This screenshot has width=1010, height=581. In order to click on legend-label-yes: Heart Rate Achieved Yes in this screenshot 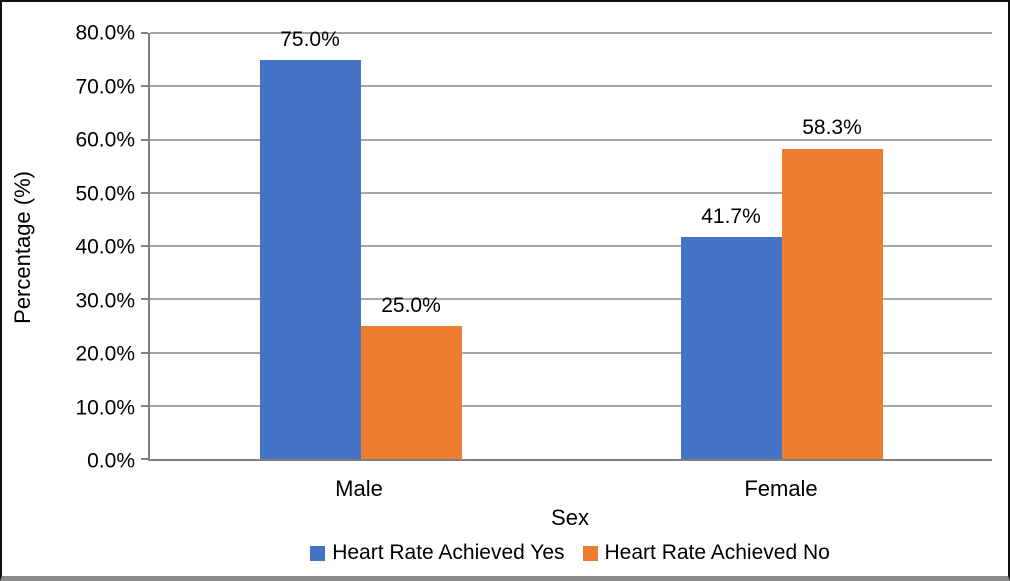, I will do `click(448, 552)`.